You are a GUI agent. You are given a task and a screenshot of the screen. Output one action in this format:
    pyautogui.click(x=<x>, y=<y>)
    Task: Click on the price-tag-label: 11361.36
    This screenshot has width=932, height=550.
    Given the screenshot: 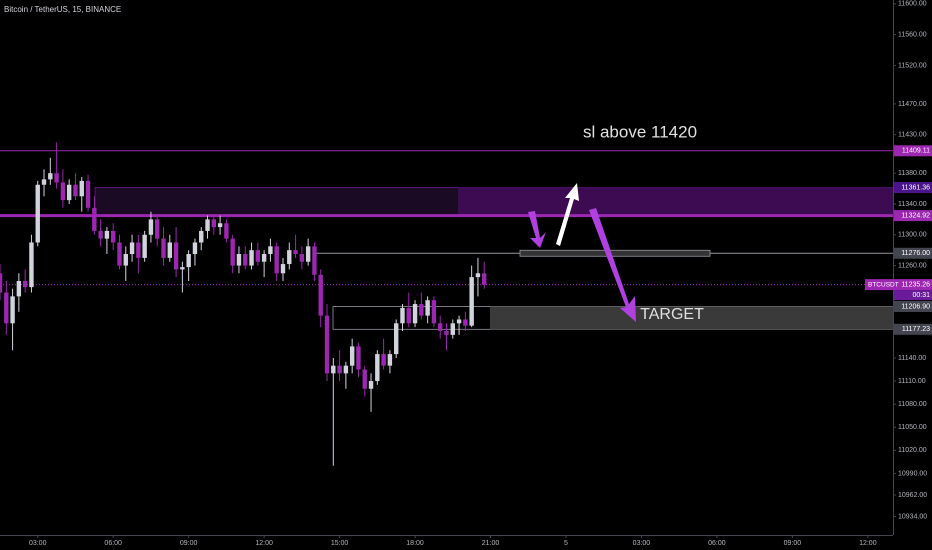 What is the action you would take?
    pyautogui.click(x=915, y=187)
    